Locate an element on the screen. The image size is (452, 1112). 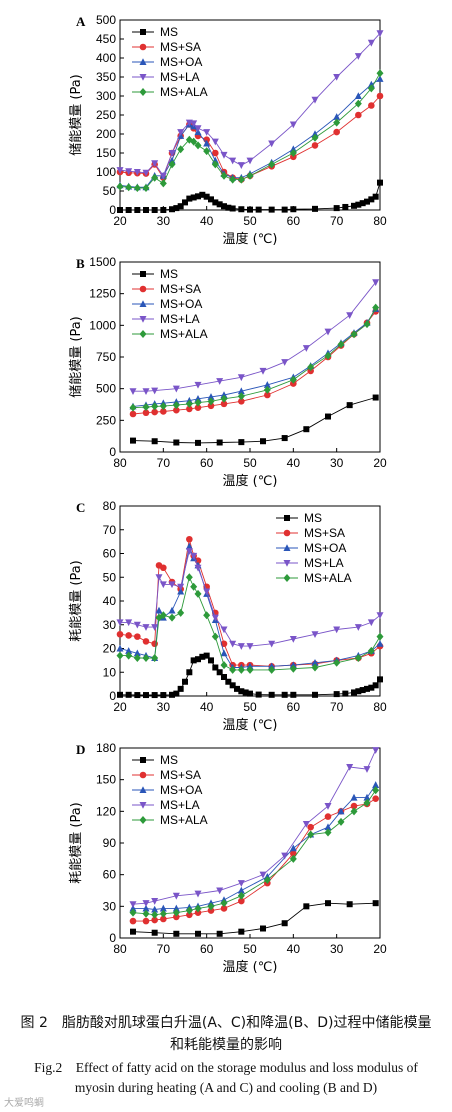
legend-entry: MS+LA is located at coordinates (180, 77).